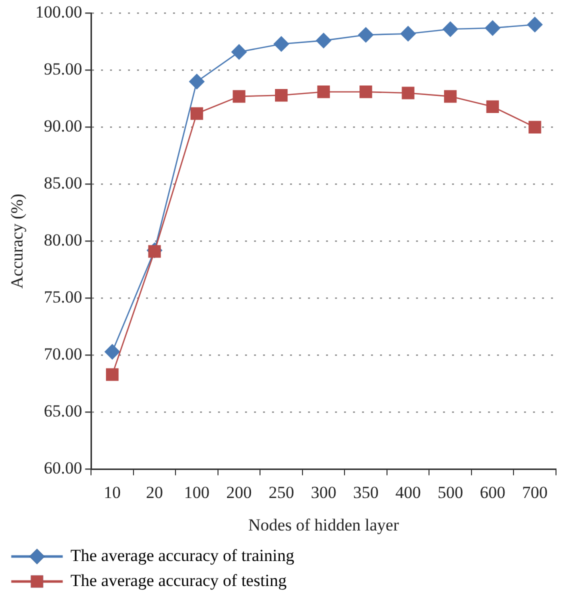  I want to click on x-tick-label: 400, so click(408, 492).